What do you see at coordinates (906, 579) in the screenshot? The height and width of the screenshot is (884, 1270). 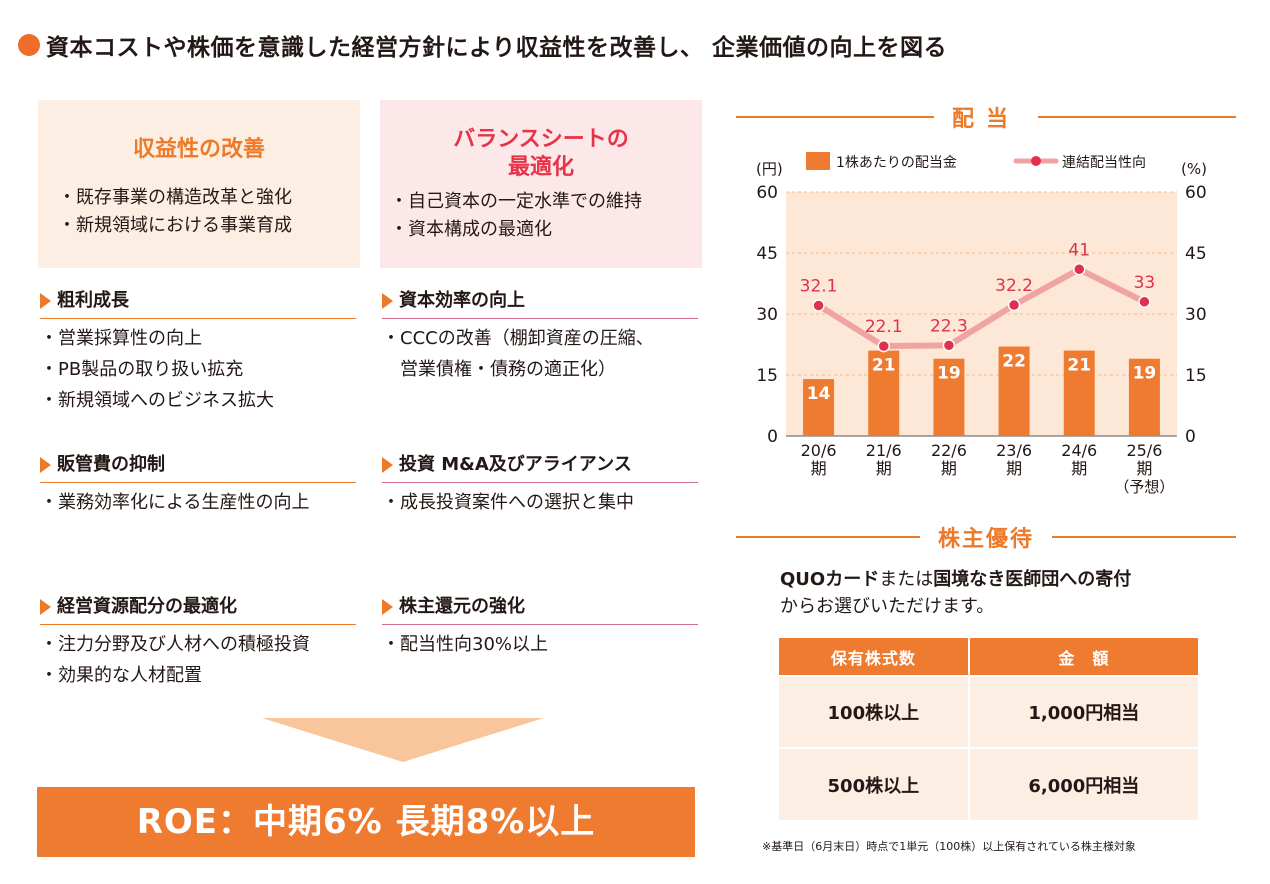 I see `or-text: または` at bounding box center [906, 579].